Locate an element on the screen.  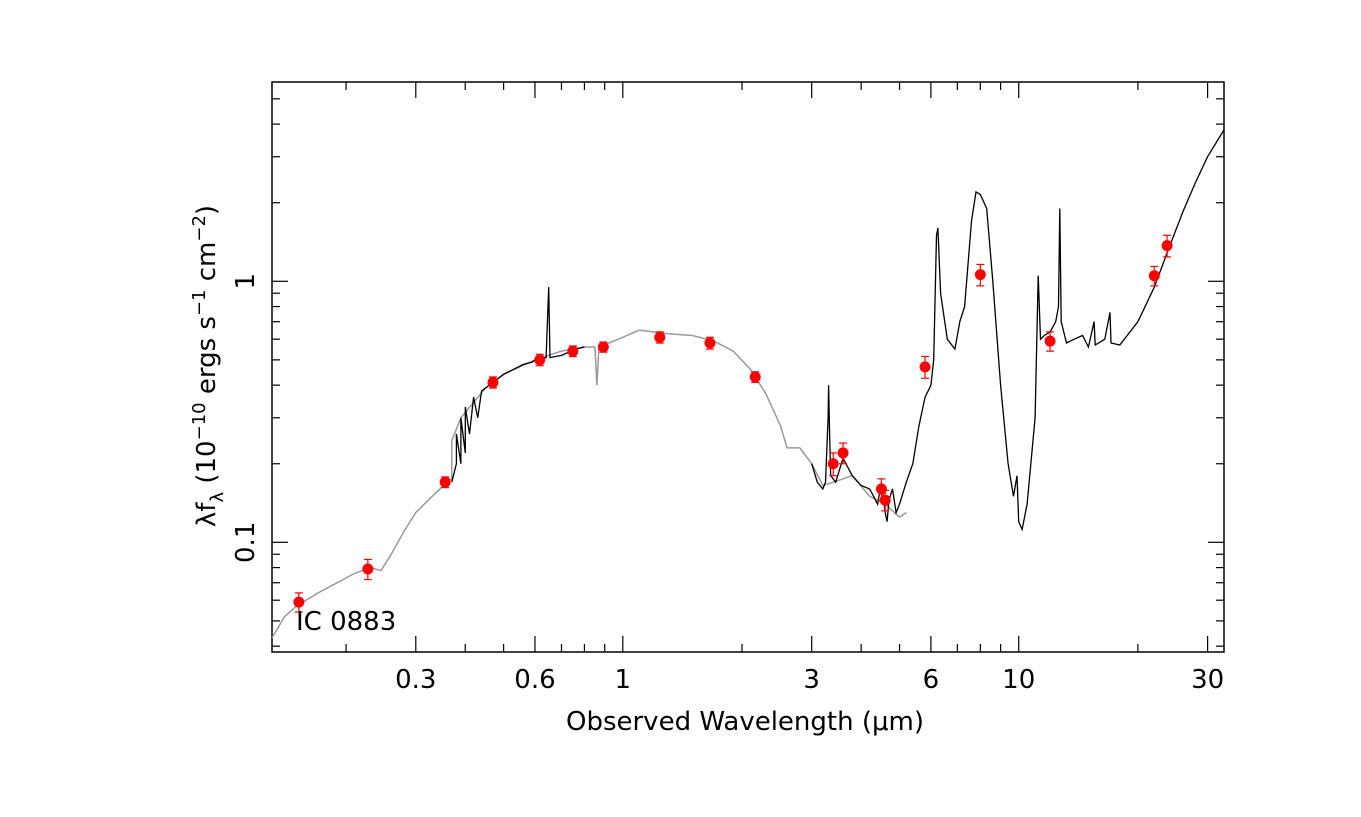
y-axis-title-exp2: −1 is located at coordinates (199, 302).